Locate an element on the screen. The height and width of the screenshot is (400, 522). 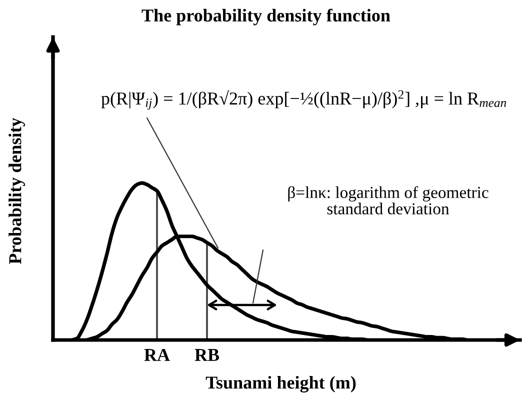
annotation: β=lnκ: logarithm of geometric standard deviation is located at coordinates (388, 200).